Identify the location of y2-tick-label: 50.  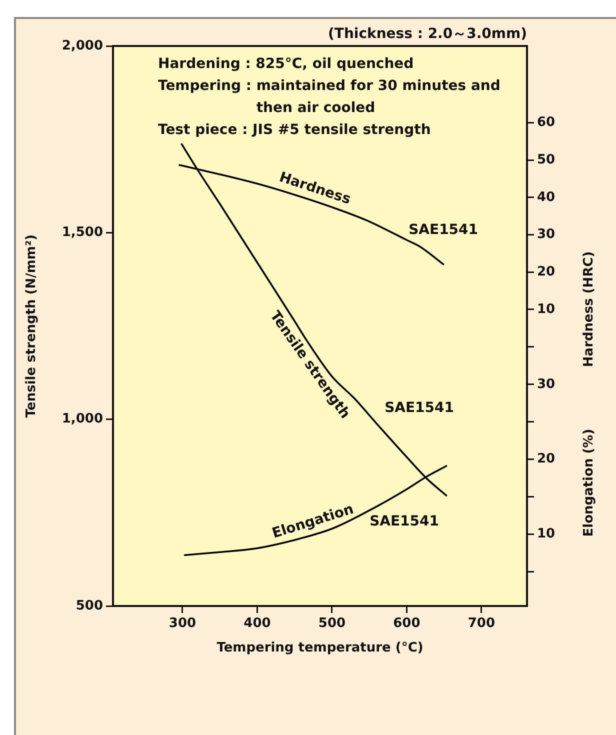
(546, 160).